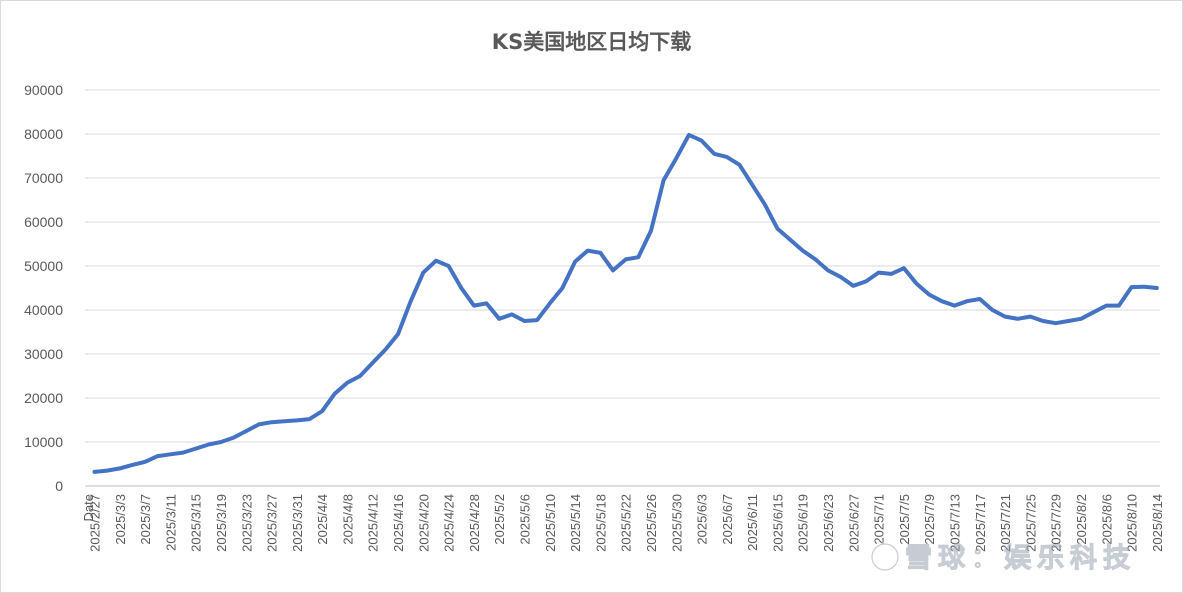 The image size is (1183, 593). I want to click on x-tick-label: 2025/5/2, so click(499, 519).